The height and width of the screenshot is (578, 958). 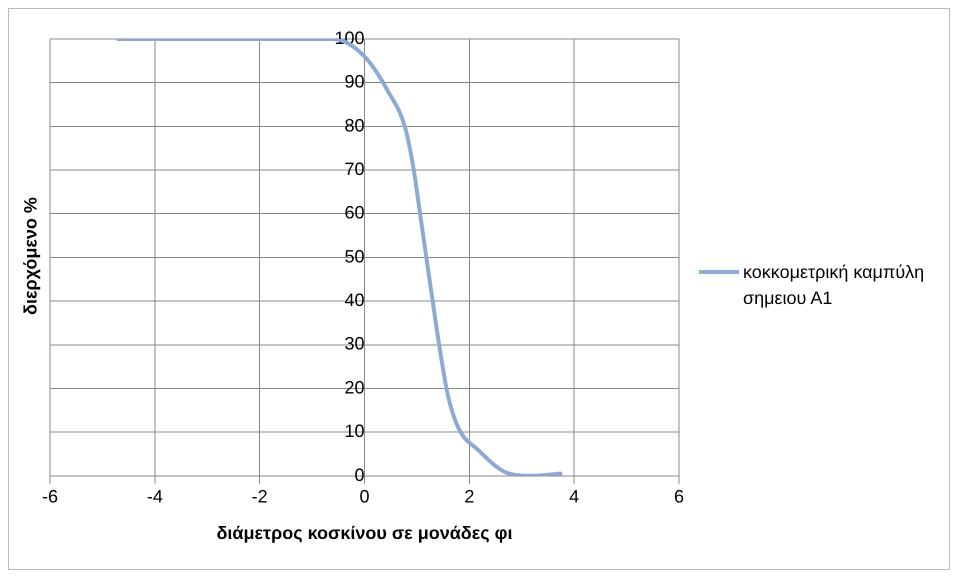 What do you see at coordinates (354, 212) in the screenshot?
I see `y-tick-label: 60` at bounding box center [354, 212].